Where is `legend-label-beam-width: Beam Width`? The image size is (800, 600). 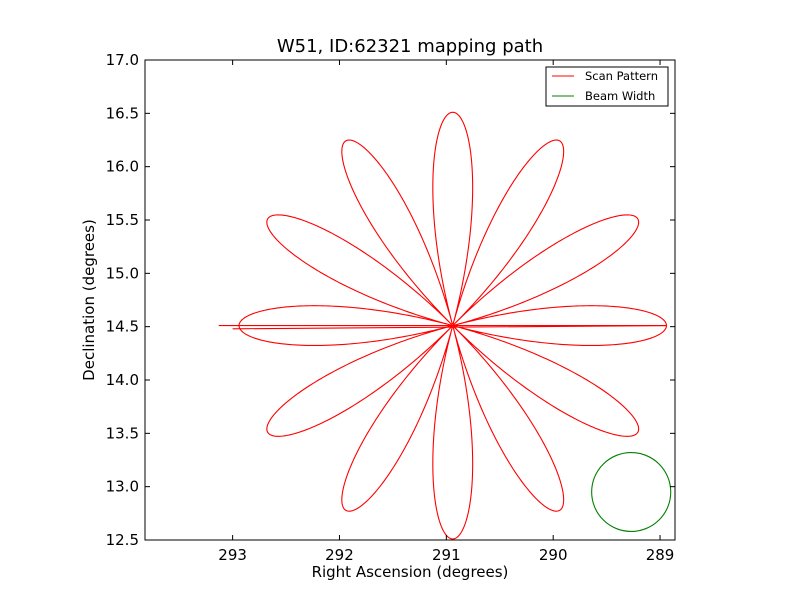 legend-label-beam-width: Beam Width is located at coordinates (620, 96).